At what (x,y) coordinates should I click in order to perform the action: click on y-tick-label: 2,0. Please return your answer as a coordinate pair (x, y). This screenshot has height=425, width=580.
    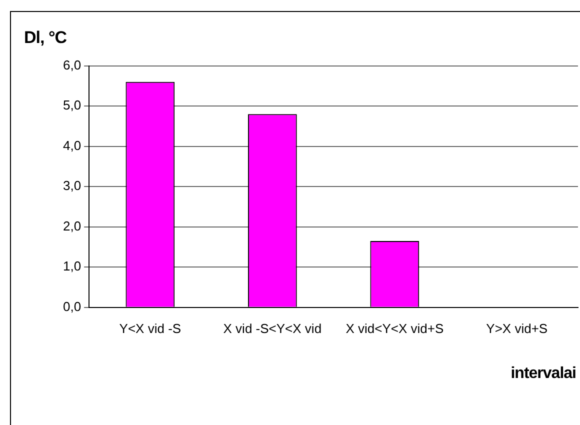
    Looking at the image, I should click on (72, 226).